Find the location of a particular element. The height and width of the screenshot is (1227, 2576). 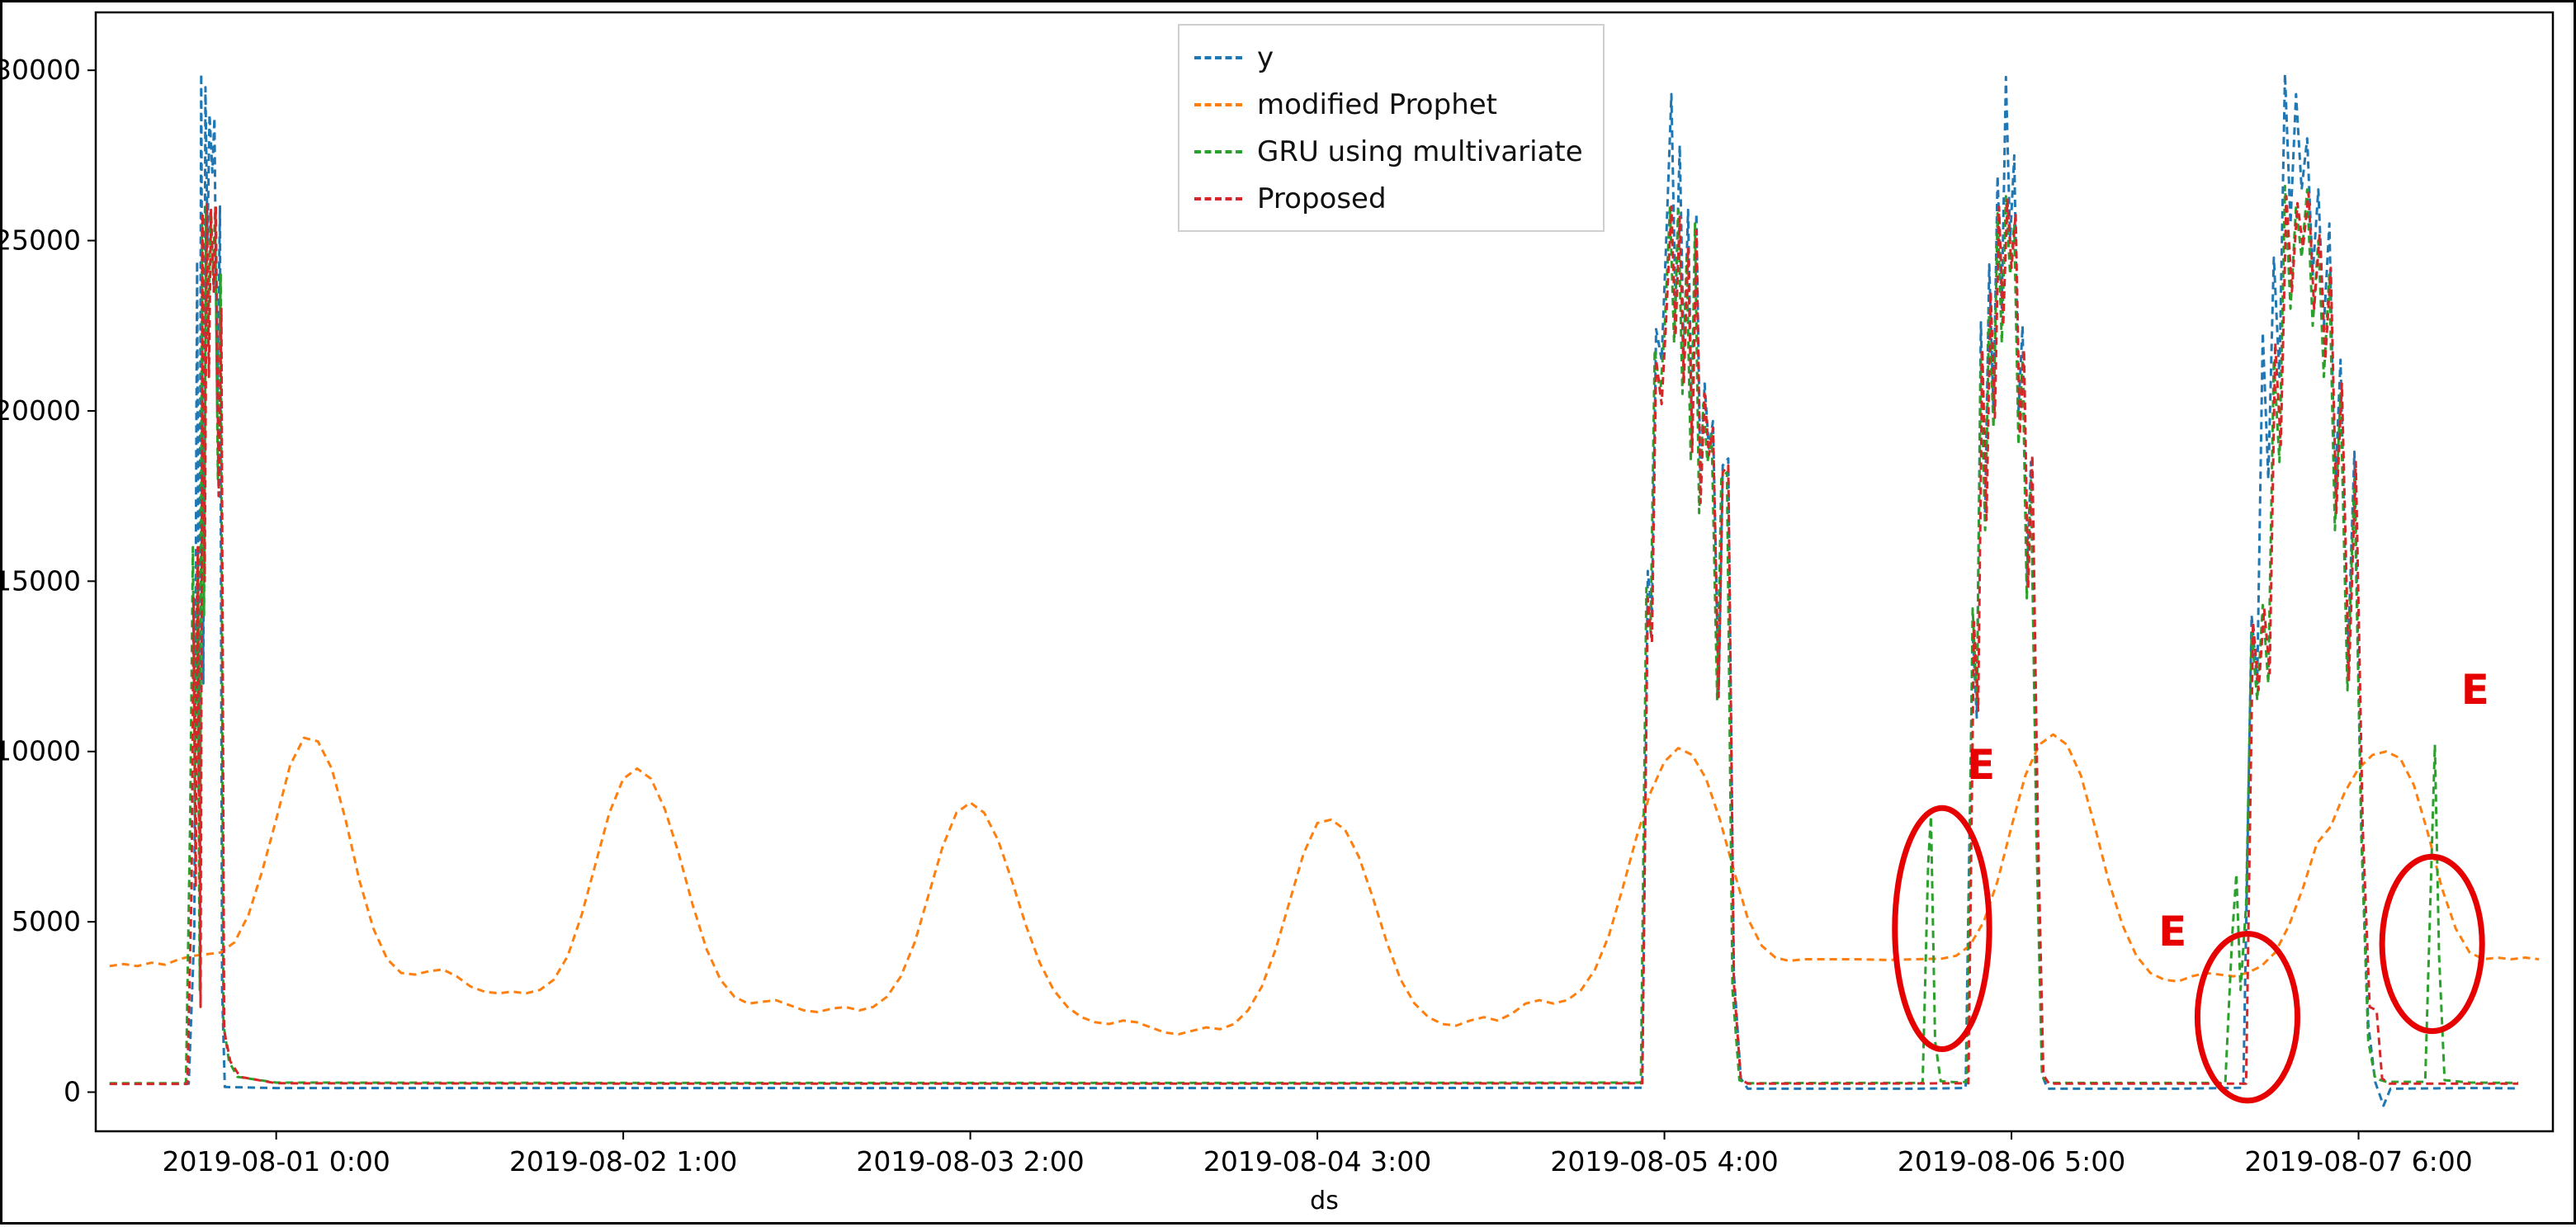

legend-item-gru: GRU using multivariate is located at coordinates (1388, 151).